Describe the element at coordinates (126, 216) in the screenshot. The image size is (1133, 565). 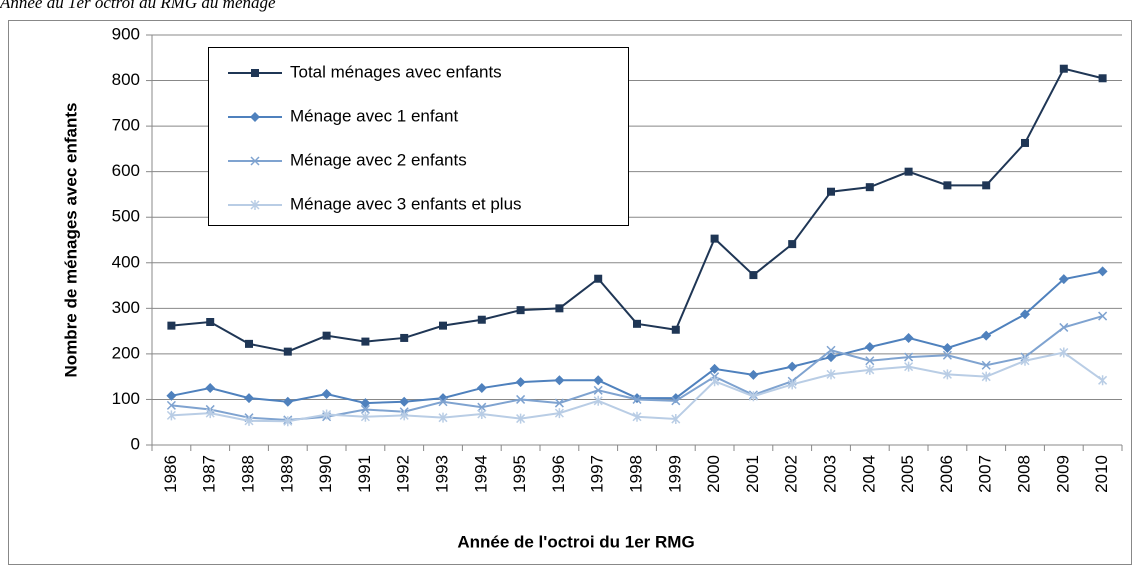
I see `y-tick-label: 500` at that location.